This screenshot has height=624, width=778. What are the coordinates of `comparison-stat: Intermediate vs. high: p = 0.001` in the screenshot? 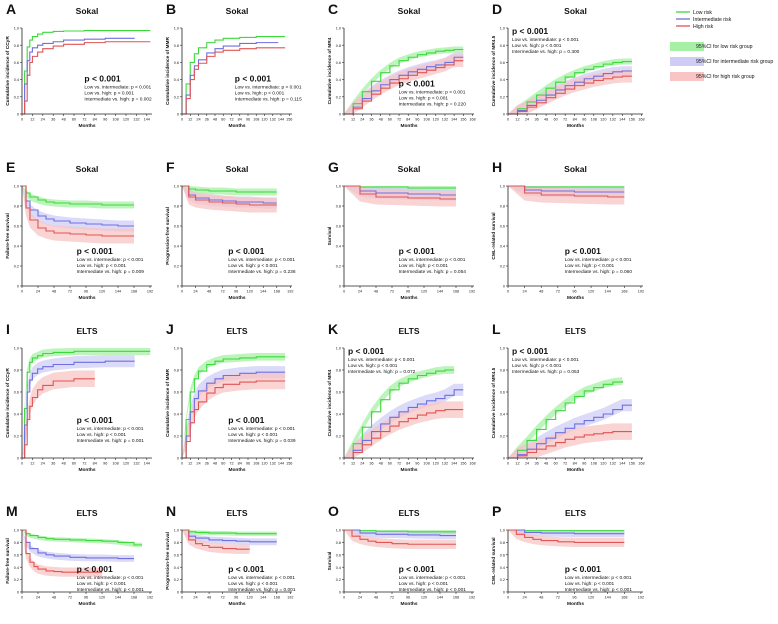 It's located at (262, 590).